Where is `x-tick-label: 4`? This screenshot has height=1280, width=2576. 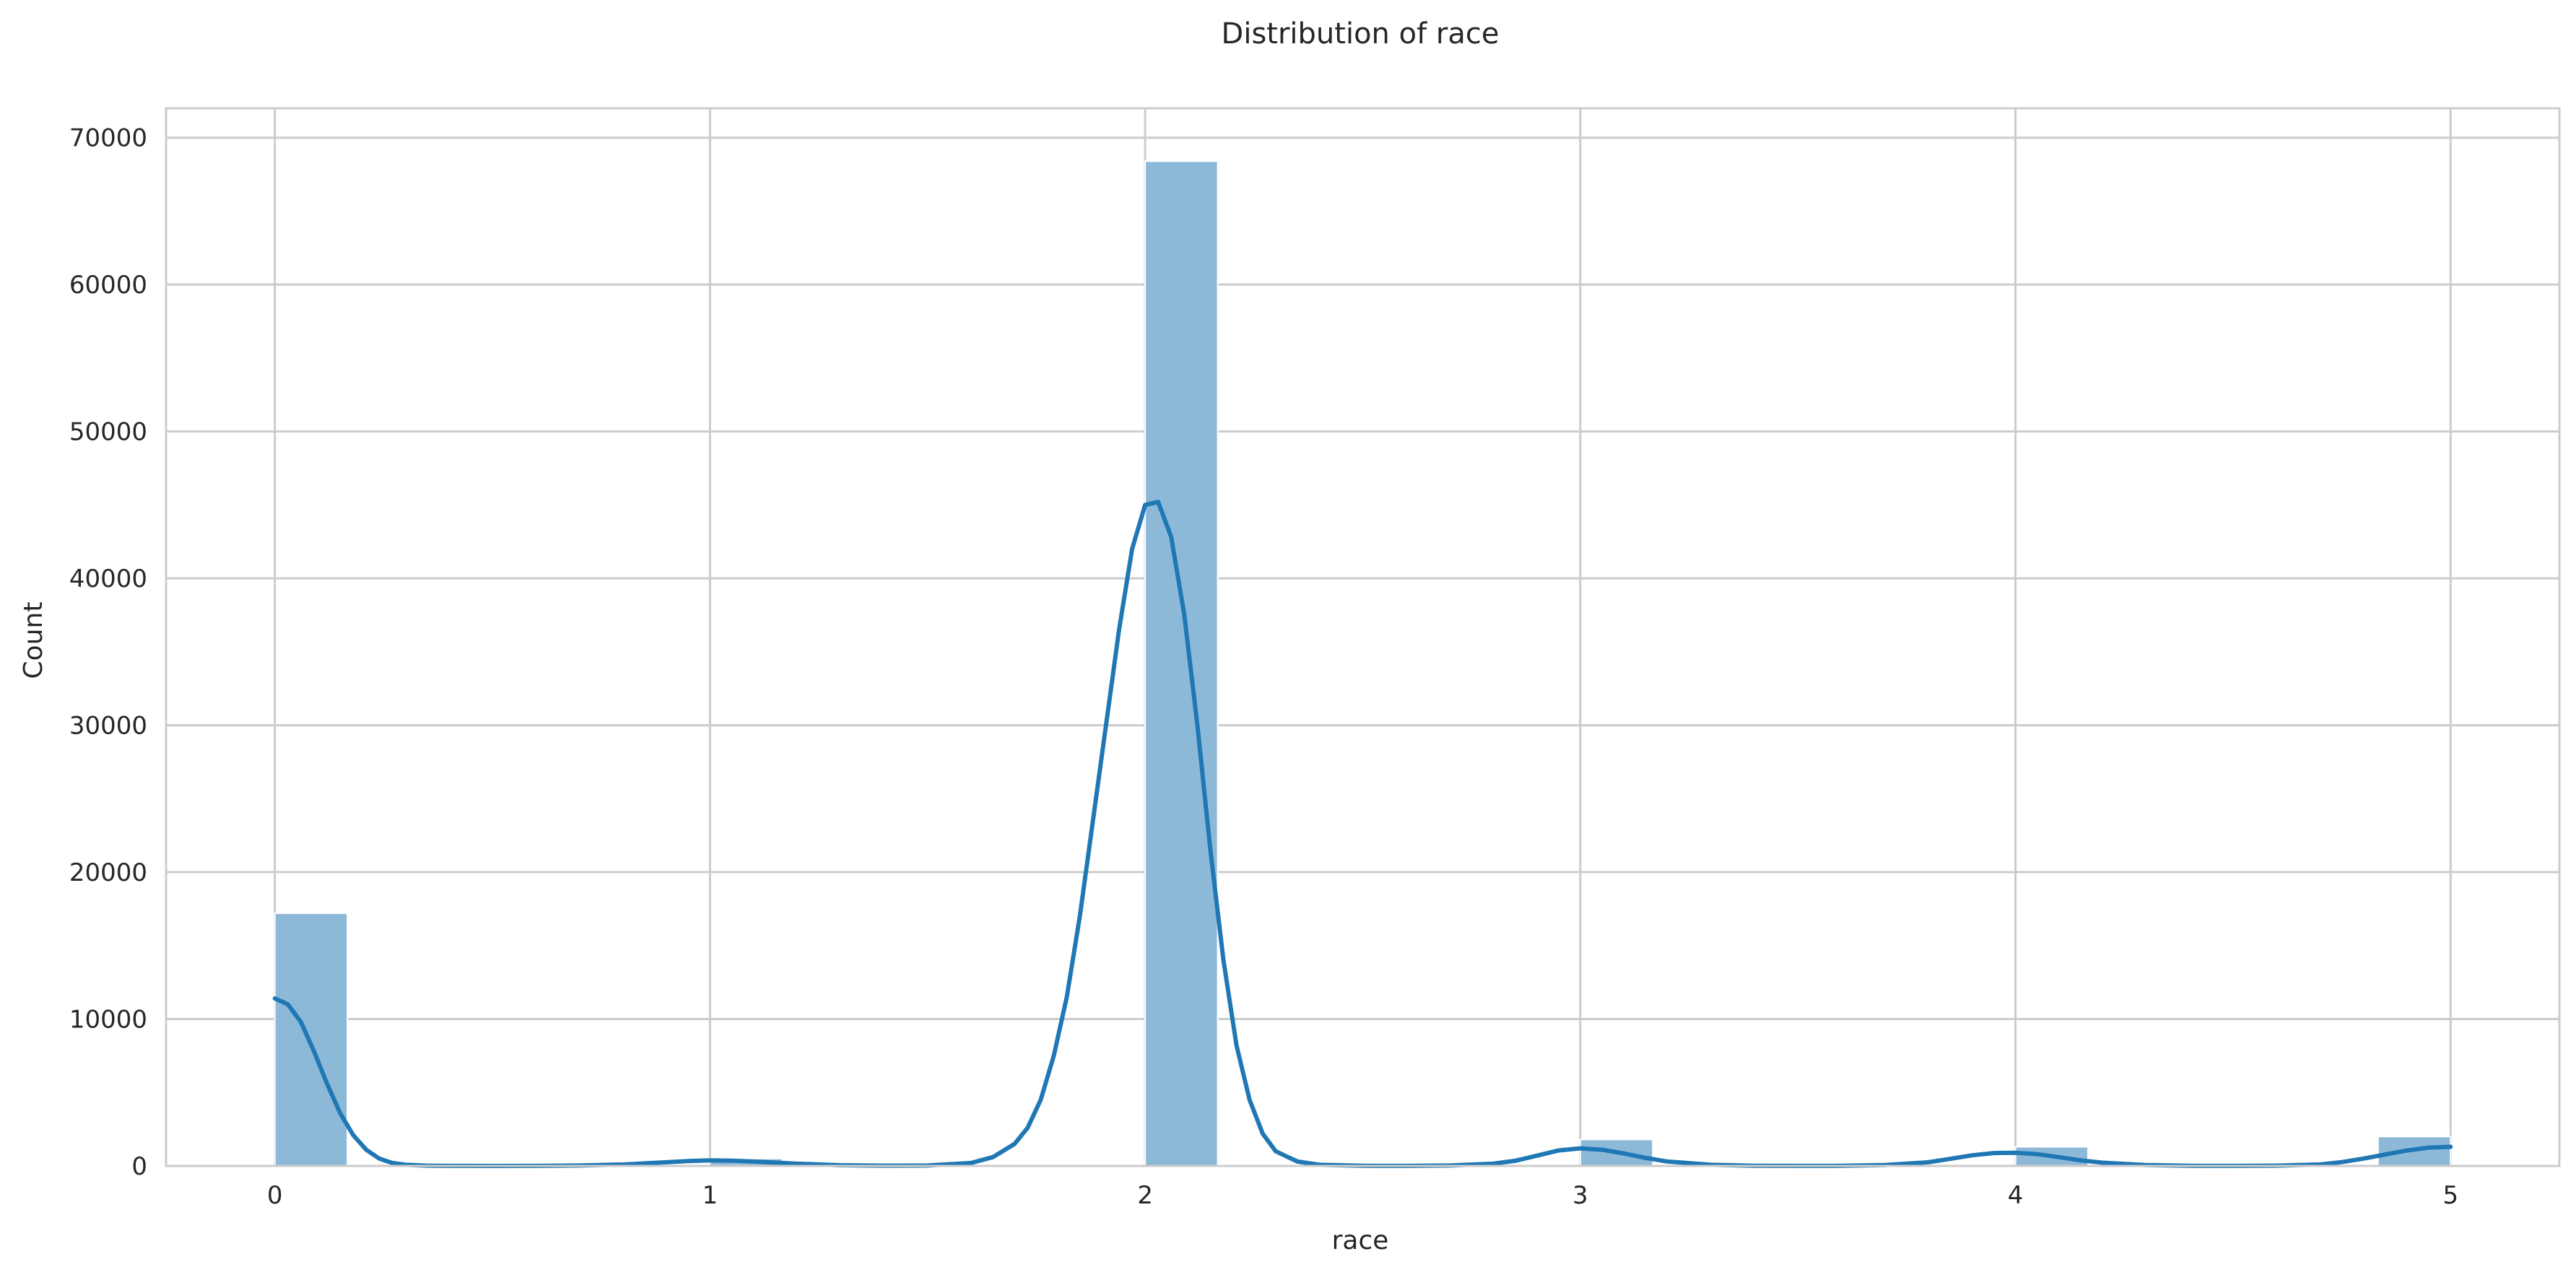
x-tick-label: 4 is located at coordinates (2016, 1195).